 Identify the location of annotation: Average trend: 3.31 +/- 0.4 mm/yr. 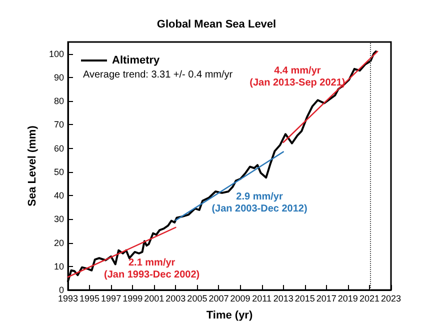
(158, 75).